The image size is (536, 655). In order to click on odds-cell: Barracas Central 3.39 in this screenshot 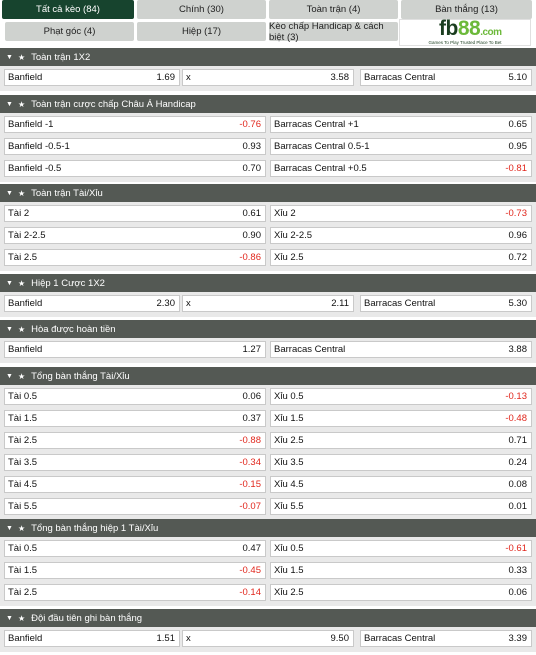, I will do `click(446, 638)`.